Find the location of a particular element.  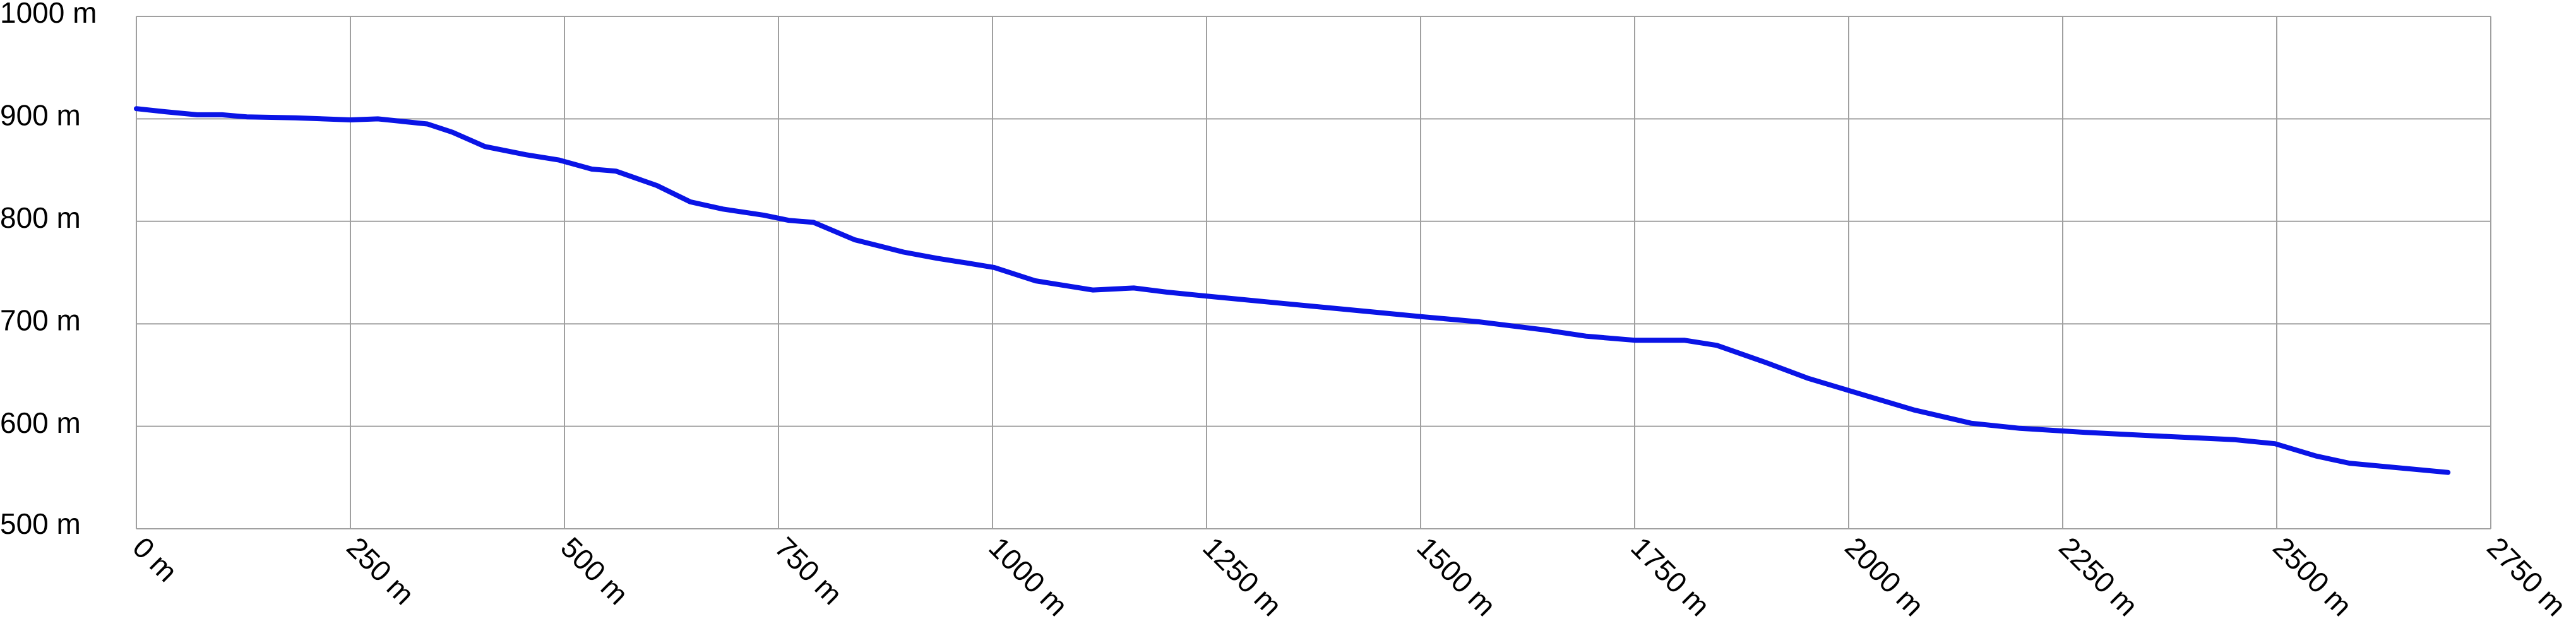

x-tick-label: 2500 m is located at coordinates (2312, 576).